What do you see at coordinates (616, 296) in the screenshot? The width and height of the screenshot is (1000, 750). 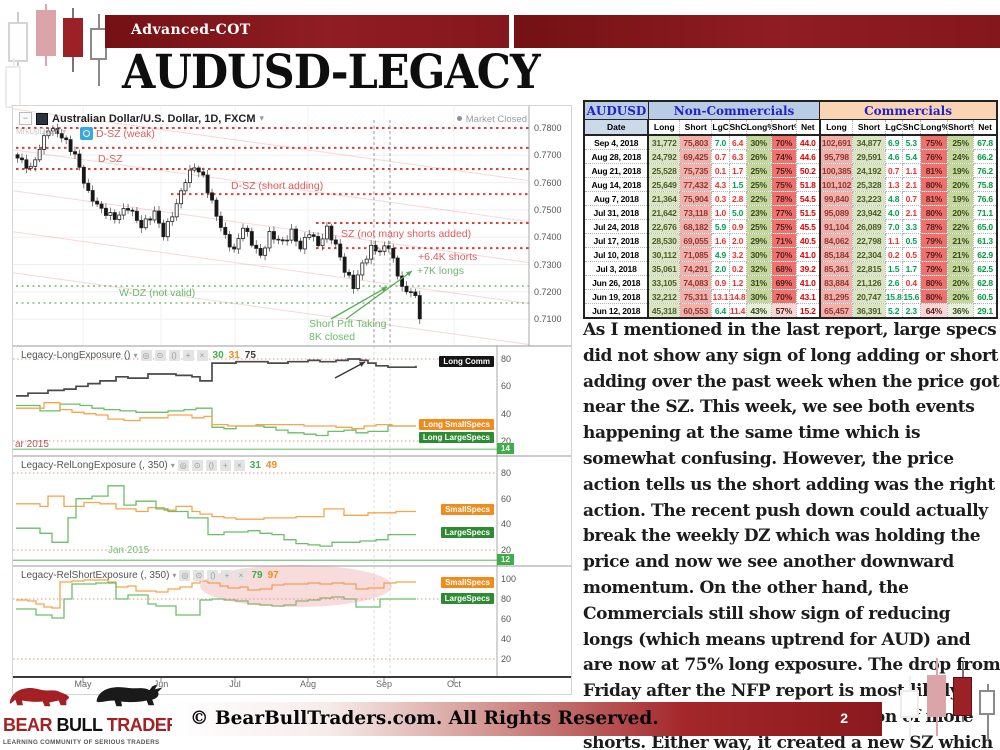 I see `cell-date: Jun 19, 2018` at bounding box center [616, 296].